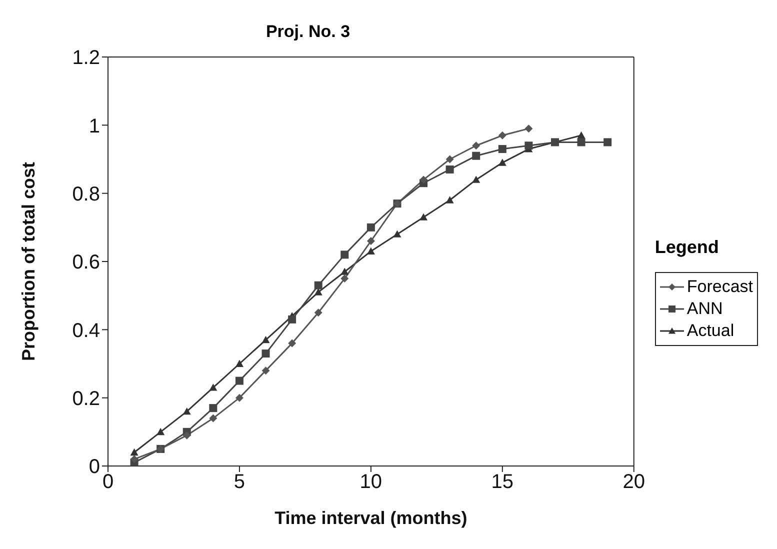 The height and width of the screenshot is (549, 777). Describe the element at coordinates (86, 331) in the screenshot. I see `y-tick-label: 0.4` at that location.